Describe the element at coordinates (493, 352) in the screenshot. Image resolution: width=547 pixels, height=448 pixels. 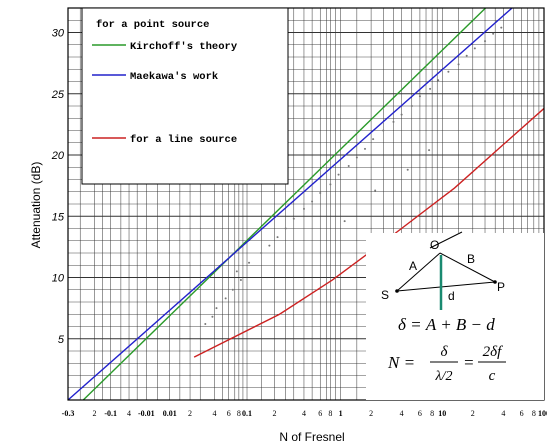
I see `formula-num2: 2δf` at that location.